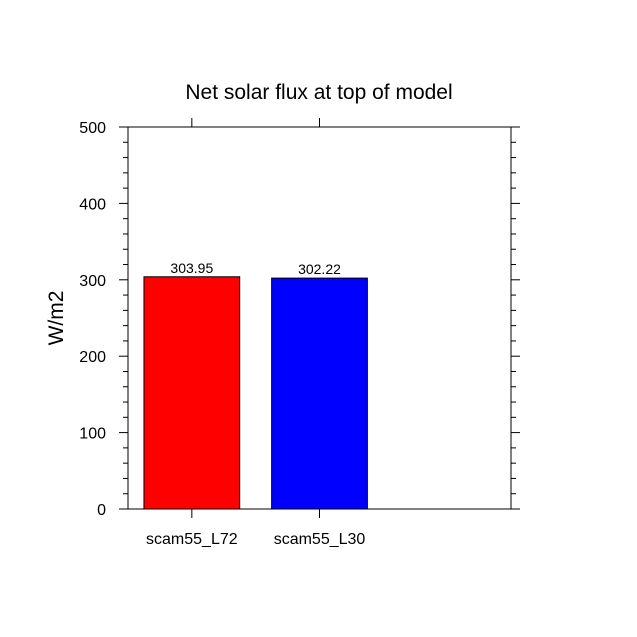 The height and width of the screenshot is (637, 637). Describe the element at coordinates (92, 434) in the screenshot. I see `y-tick-label: 100` at that location.